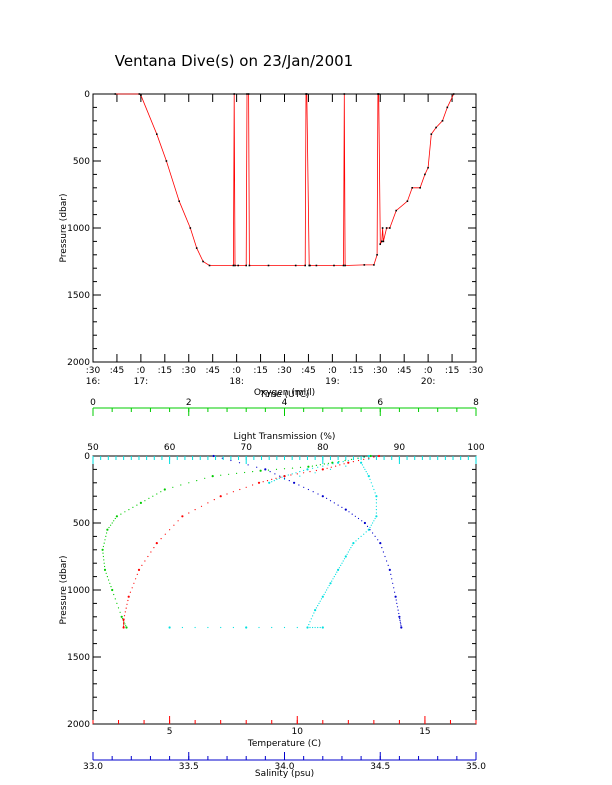 This screenshot has height=785, width=612. Describe the element at coordinates (400, 448) in the screenshot. I see `axis-tick-label: 90` at that location.